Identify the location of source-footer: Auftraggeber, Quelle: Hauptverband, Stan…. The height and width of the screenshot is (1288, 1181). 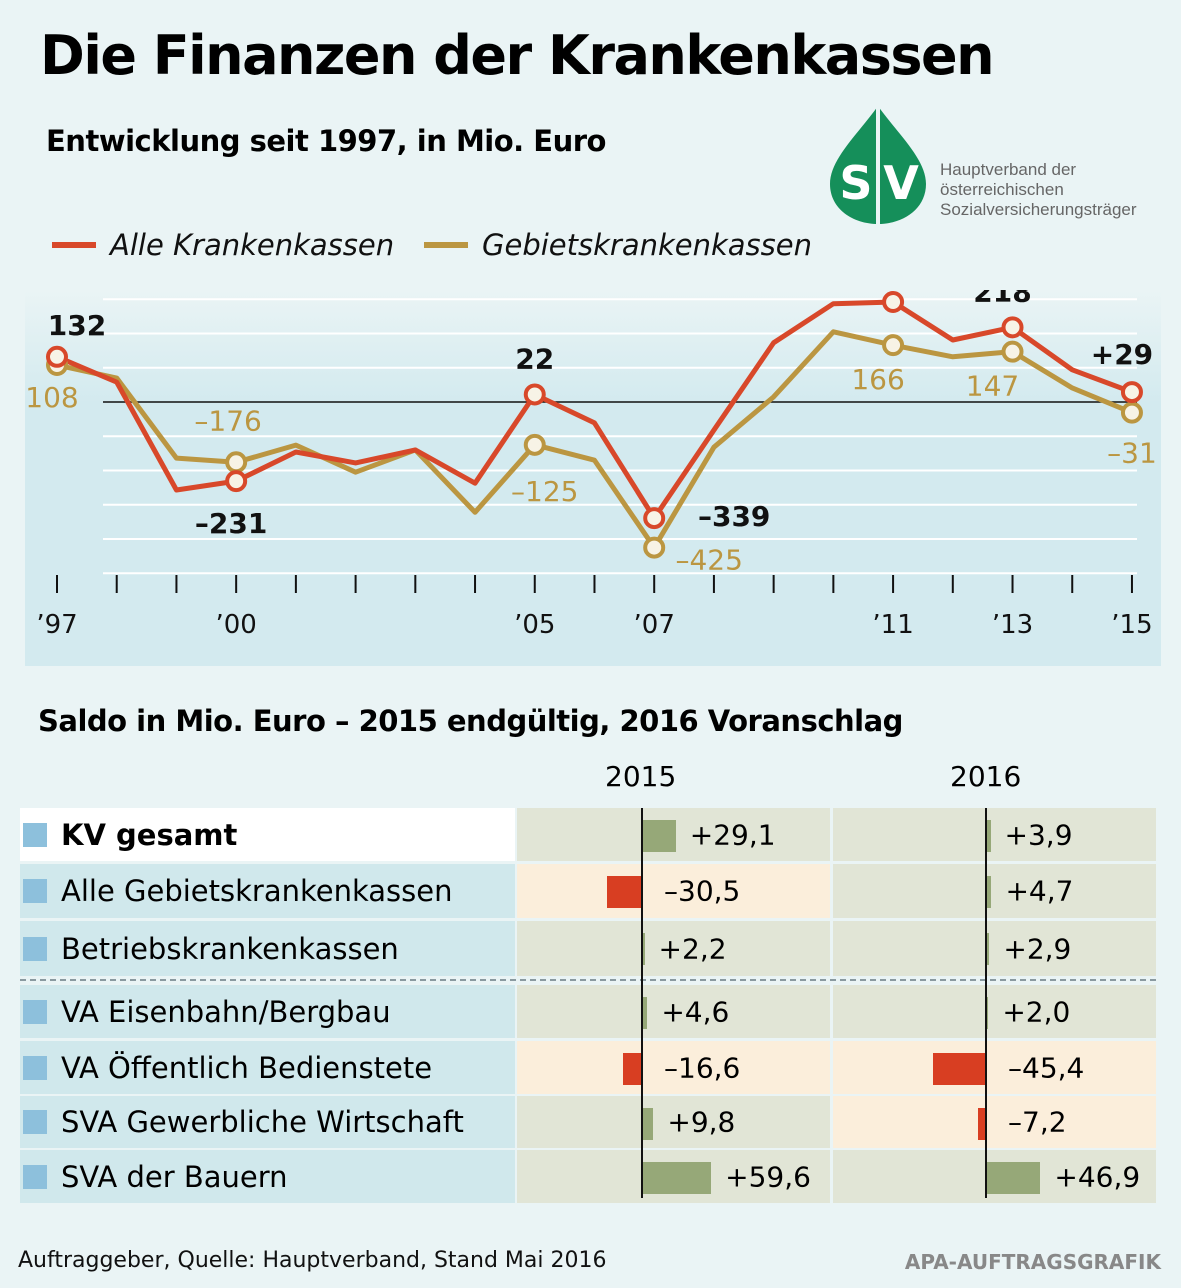
(312, 1260).